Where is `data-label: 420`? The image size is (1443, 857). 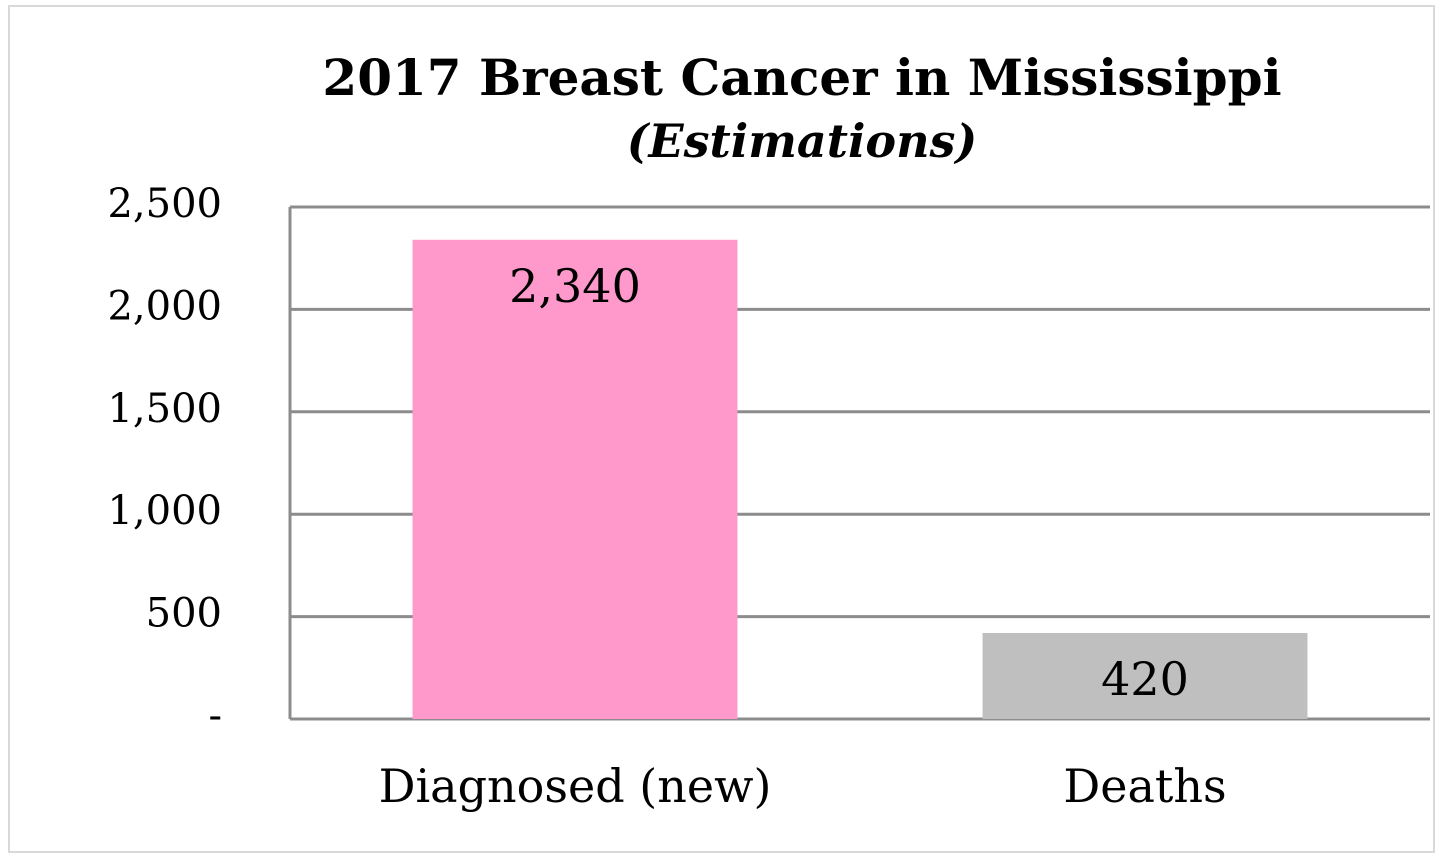 data-label: 420 is located at coordinates (1145, 679).